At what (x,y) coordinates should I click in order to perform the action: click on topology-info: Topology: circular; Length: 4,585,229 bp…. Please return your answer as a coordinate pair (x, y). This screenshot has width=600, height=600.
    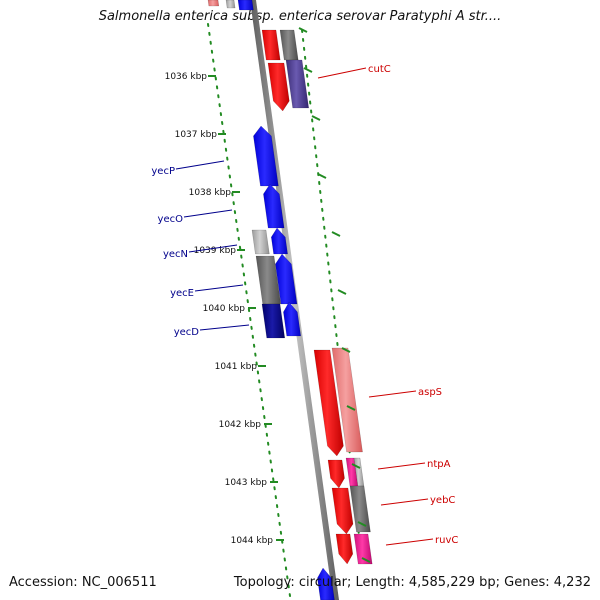
    Looking at the image, I should click on (412, 582).